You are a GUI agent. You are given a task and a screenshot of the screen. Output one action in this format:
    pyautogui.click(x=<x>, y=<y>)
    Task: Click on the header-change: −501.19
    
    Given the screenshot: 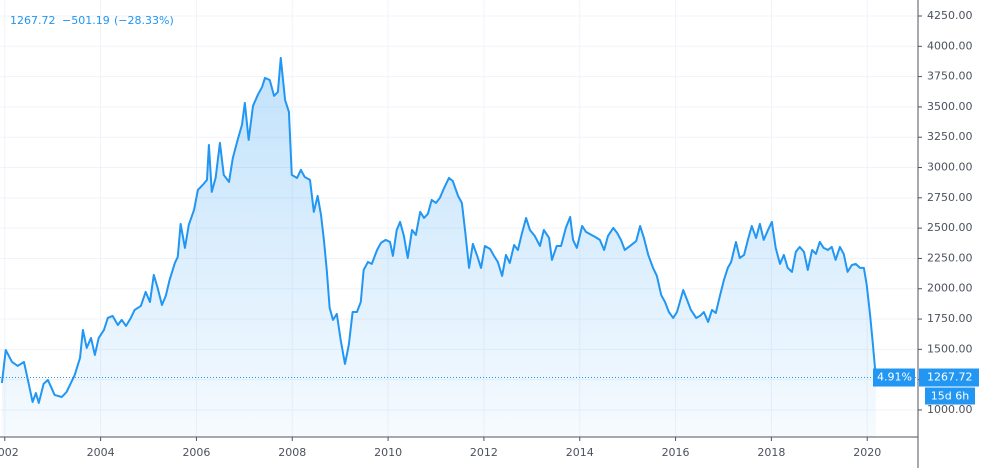 What is the action you would take?
    pyautogui.click(x=86, y=20)
    